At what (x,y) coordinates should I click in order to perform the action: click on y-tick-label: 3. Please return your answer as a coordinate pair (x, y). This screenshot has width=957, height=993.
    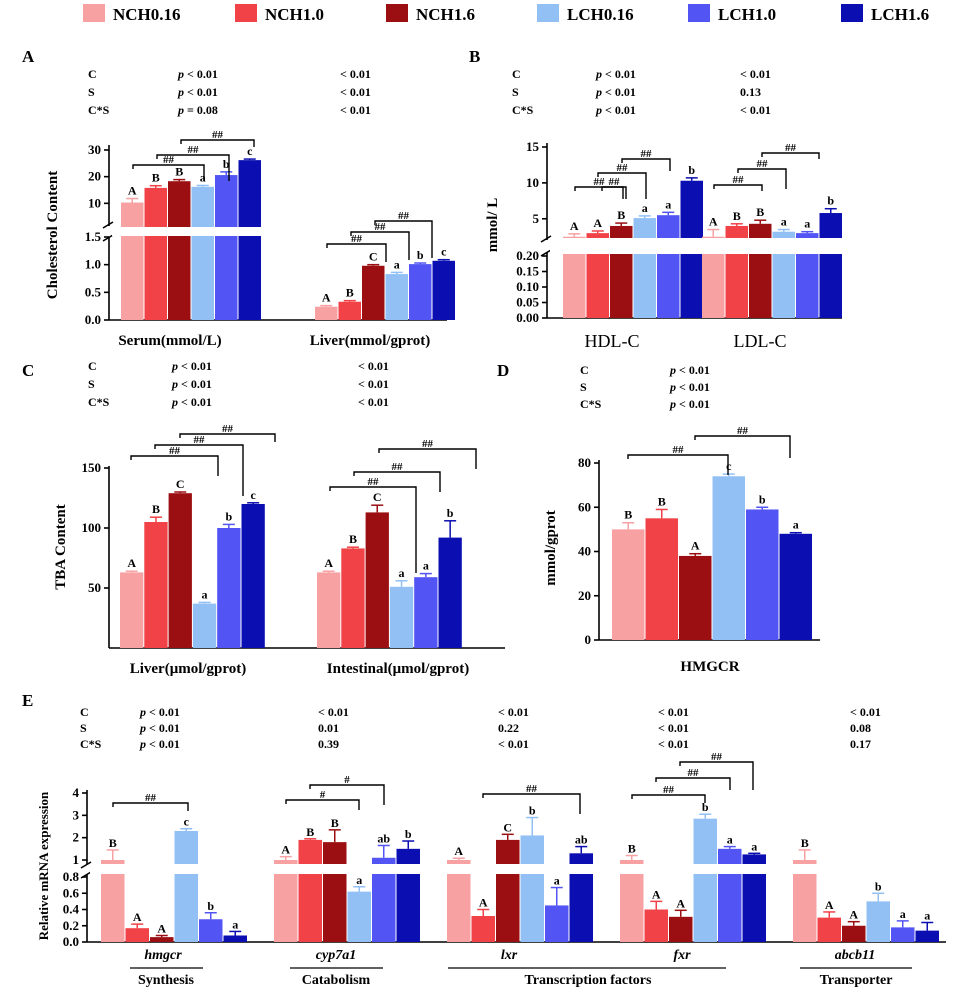
    Looking at the image, I should click on (76, 814).